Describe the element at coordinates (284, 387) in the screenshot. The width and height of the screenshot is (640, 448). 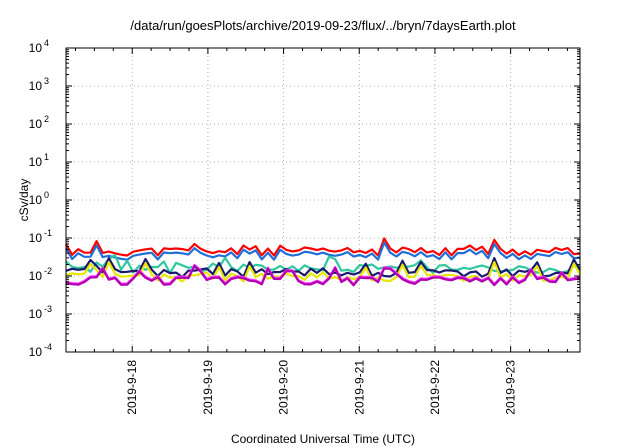
I see `x-tick-label: 2019-9-20` at that location.